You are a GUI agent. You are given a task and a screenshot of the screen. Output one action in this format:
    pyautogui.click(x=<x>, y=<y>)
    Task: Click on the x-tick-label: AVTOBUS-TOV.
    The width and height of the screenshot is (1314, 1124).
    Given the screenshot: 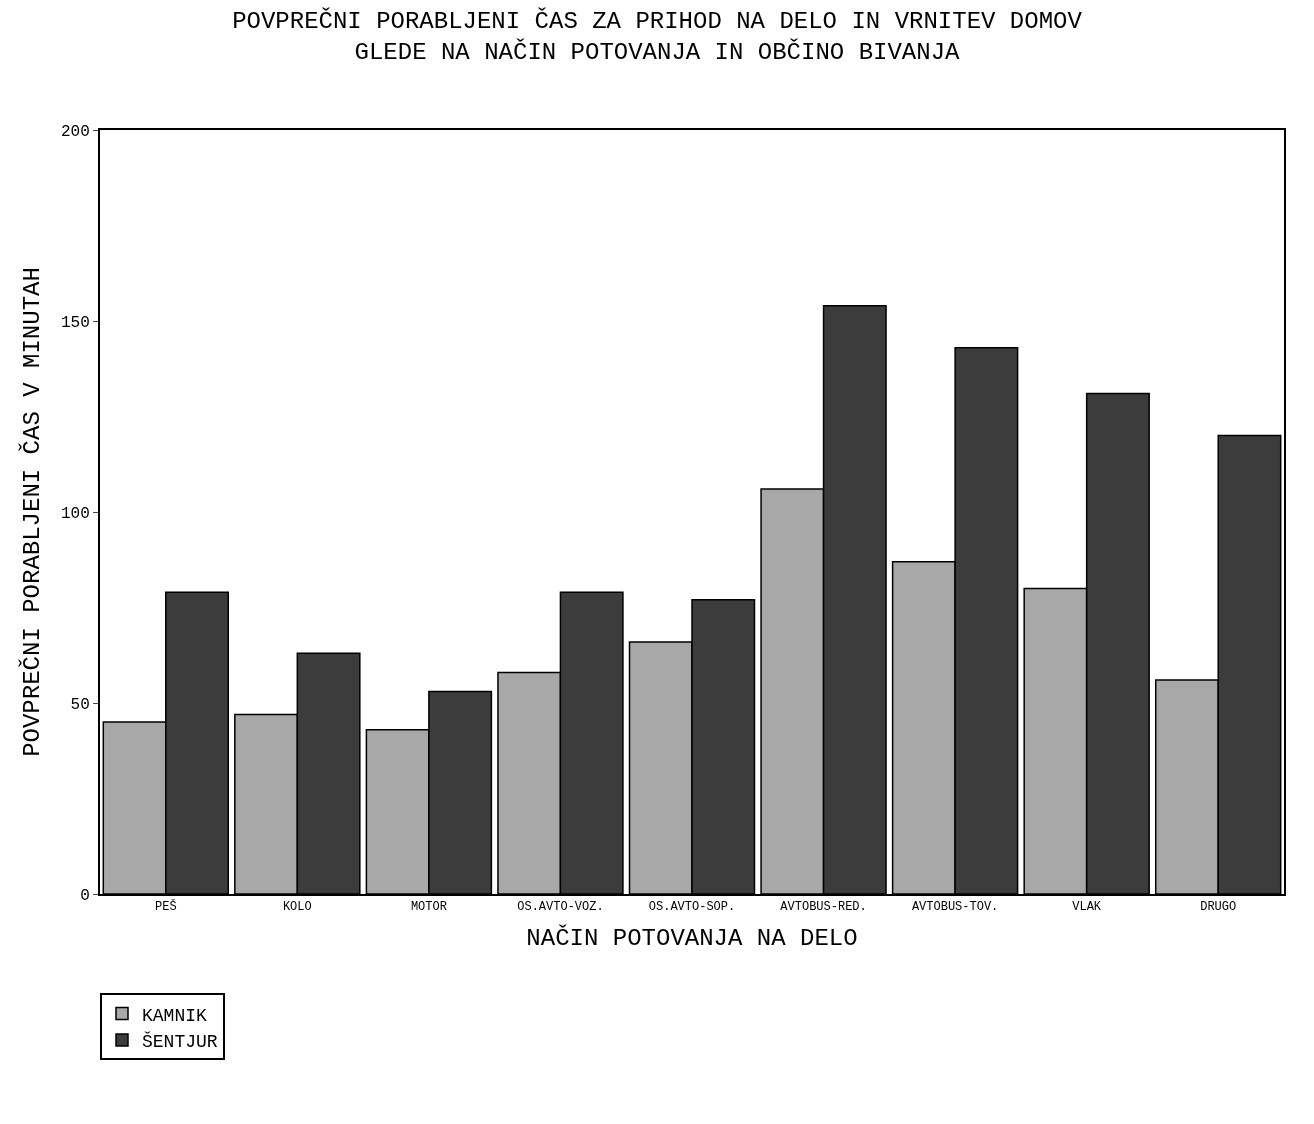 What is the action you would take?
    pyautogui.click(x=955, y=907)
    